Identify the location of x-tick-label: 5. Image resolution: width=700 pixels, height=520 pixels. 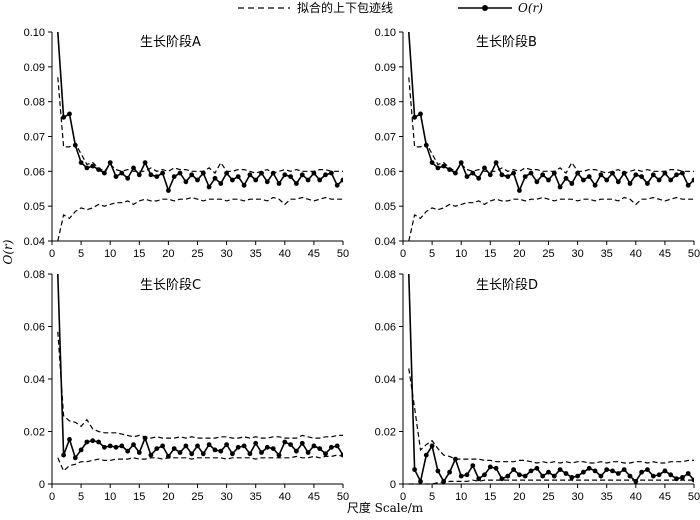
(81, 497).